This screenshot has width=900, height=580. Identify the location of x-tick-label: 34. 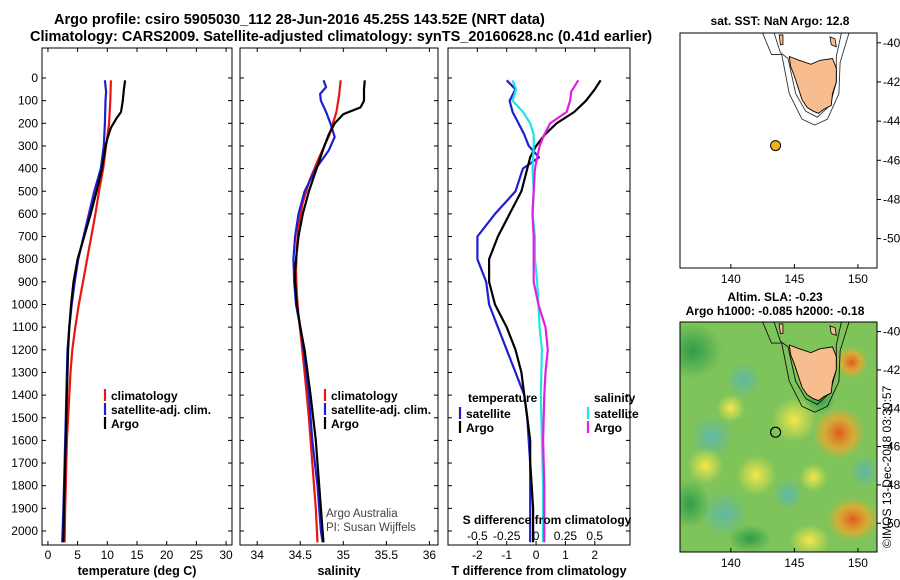
(258, 555).